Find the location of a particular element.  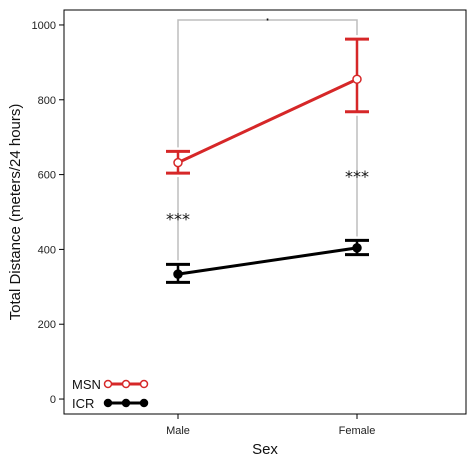

annotation-between-categories: · is located at coordinates (267, 19).